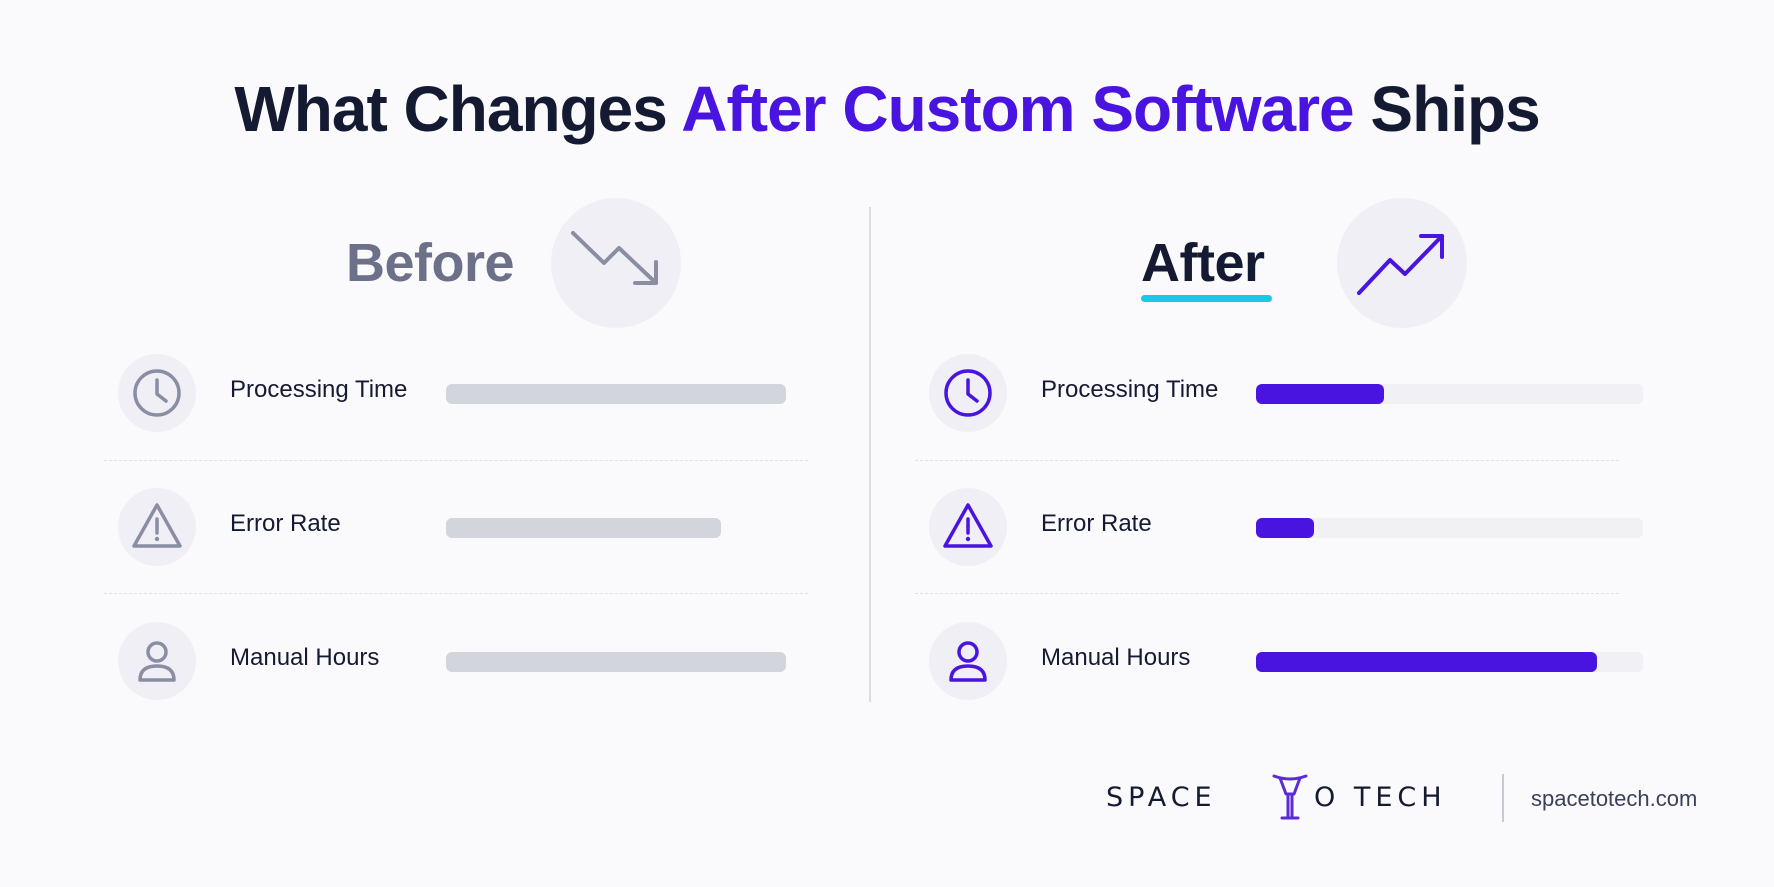  Describe the element at coordinates (458, 109) in the screenshot. I see `title-part-1: What Changes` at that location.